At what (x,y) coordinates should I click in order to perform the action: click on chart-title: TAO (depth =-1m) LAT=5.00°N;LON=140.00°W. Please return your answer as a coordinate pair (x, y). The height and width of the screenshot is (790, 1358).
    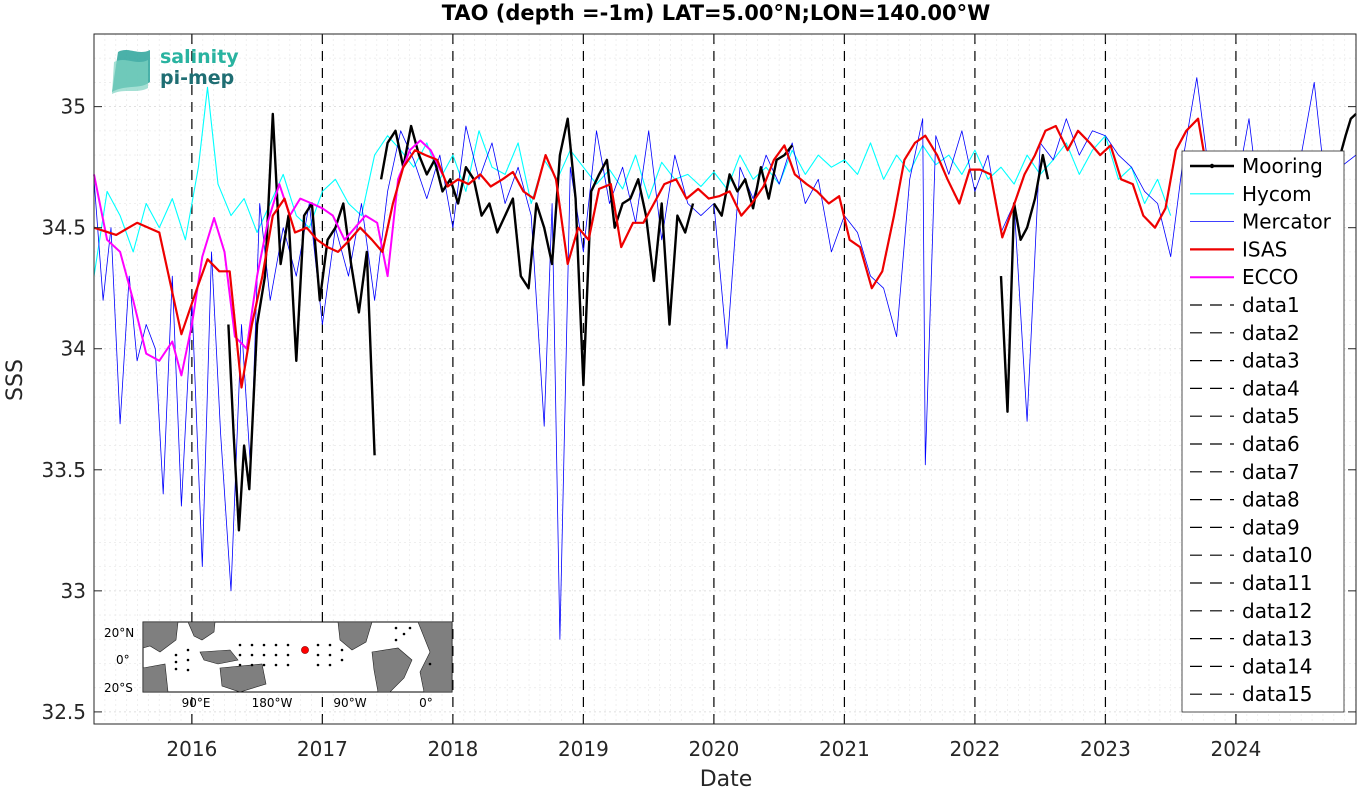
    Looking at the image, I should click on (716, 13).